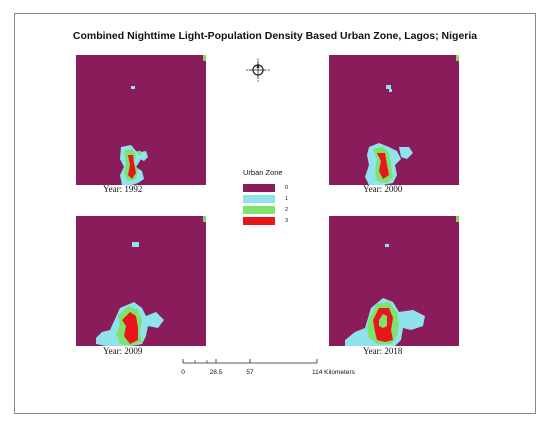 The width and height of the screenshot is (550, 429). I want to click on map-raster-2018, so click(394, 281).